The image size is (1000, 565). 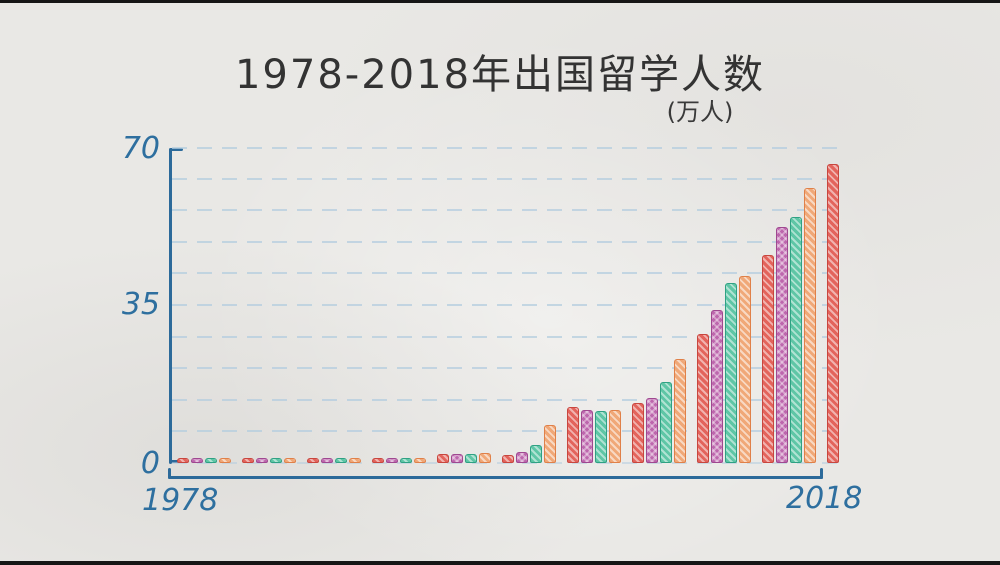 I want to click on x-axis-tick-right, so click(x=821, y=473).